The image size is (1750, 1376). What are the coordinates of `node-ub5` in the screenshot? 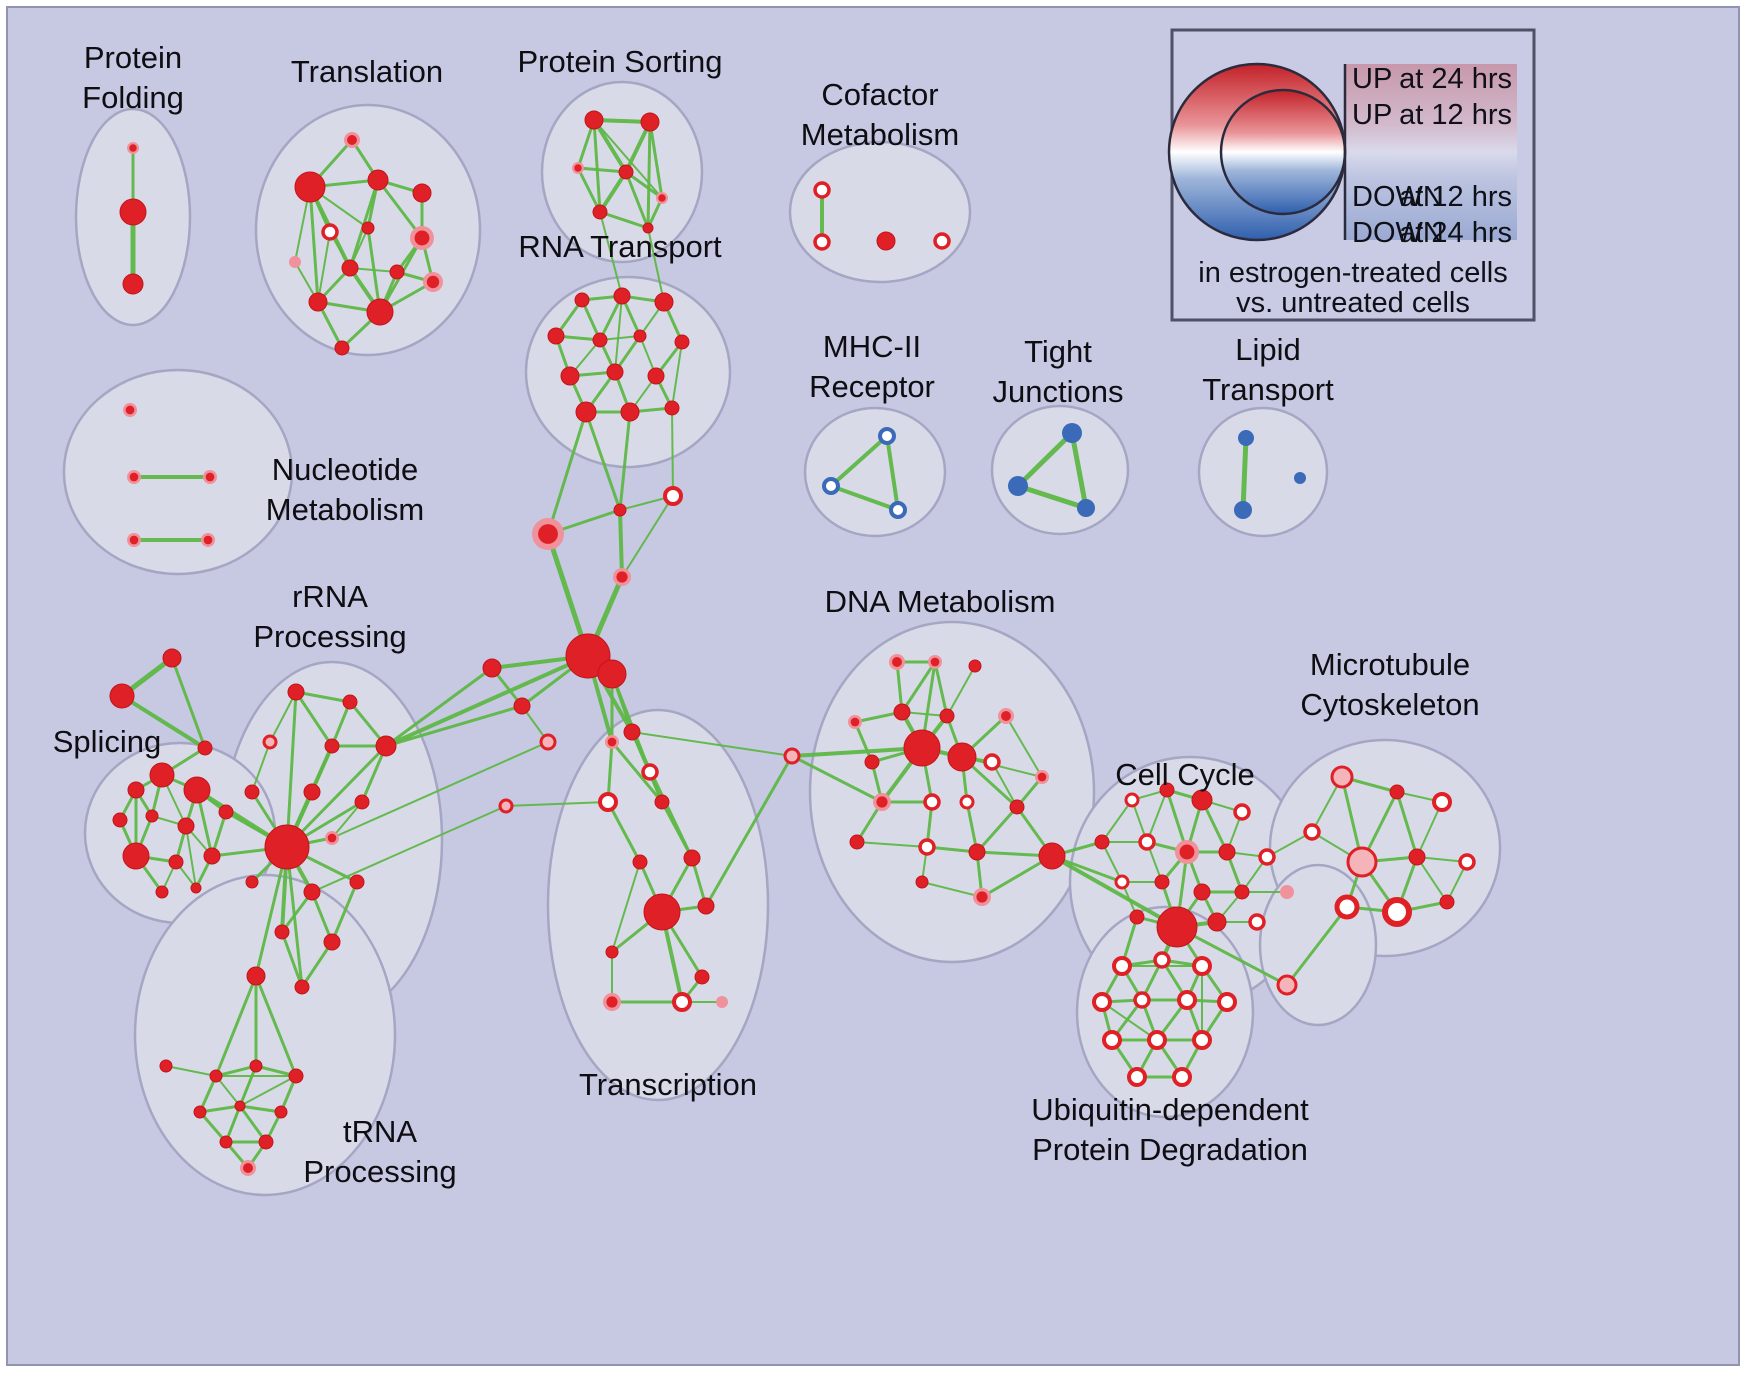 It's located at (1142, 1000).